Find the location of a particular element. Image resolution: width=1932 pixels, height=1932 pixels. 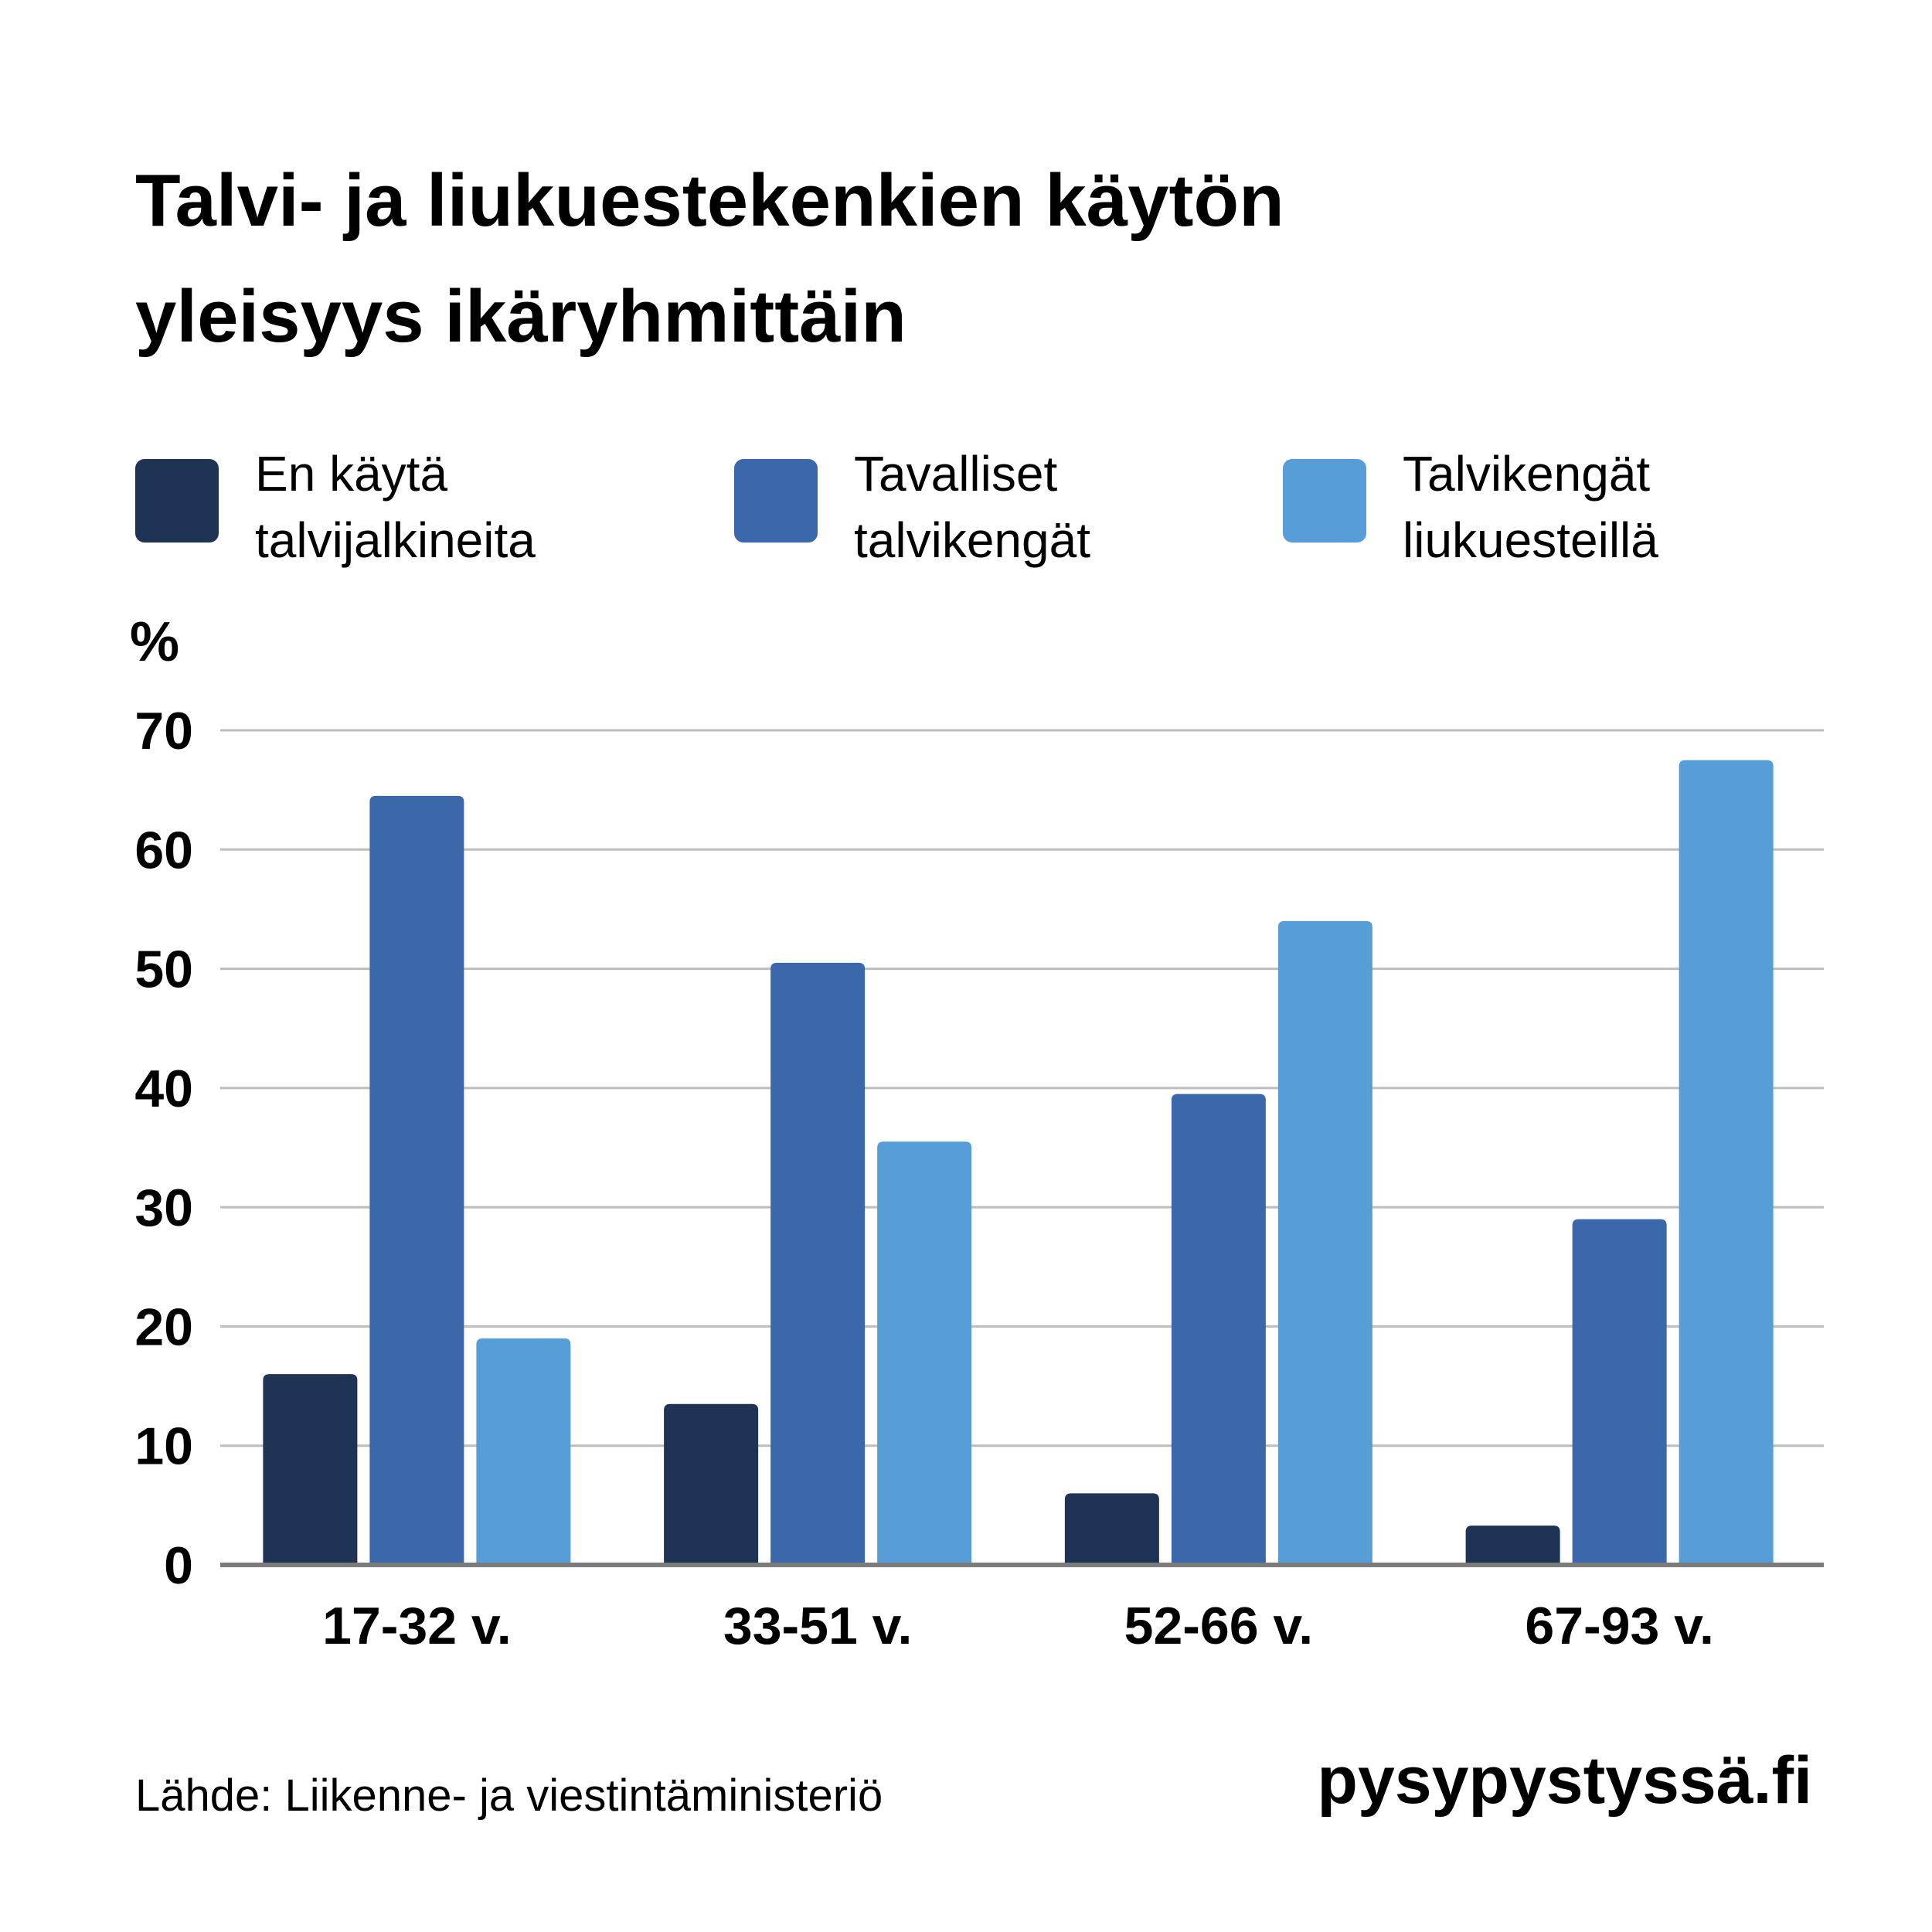

y-tick-label: 60 is located at coordinates (163, 850).